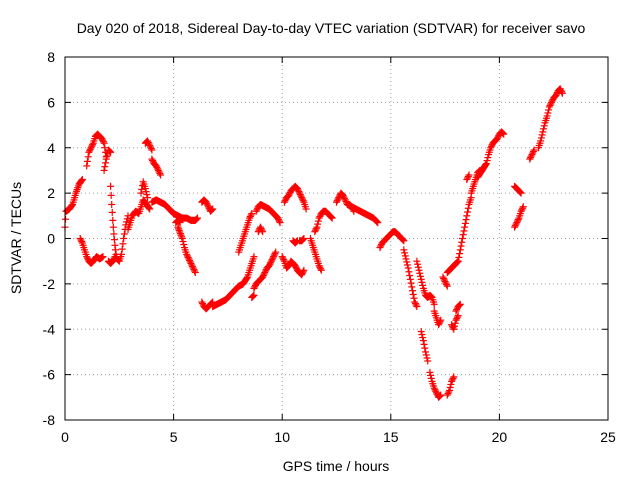  What do you see at coordinates (51, 193) in the screenshot?
I see `y-tick-label: 2` at bounding box center [51, 193].